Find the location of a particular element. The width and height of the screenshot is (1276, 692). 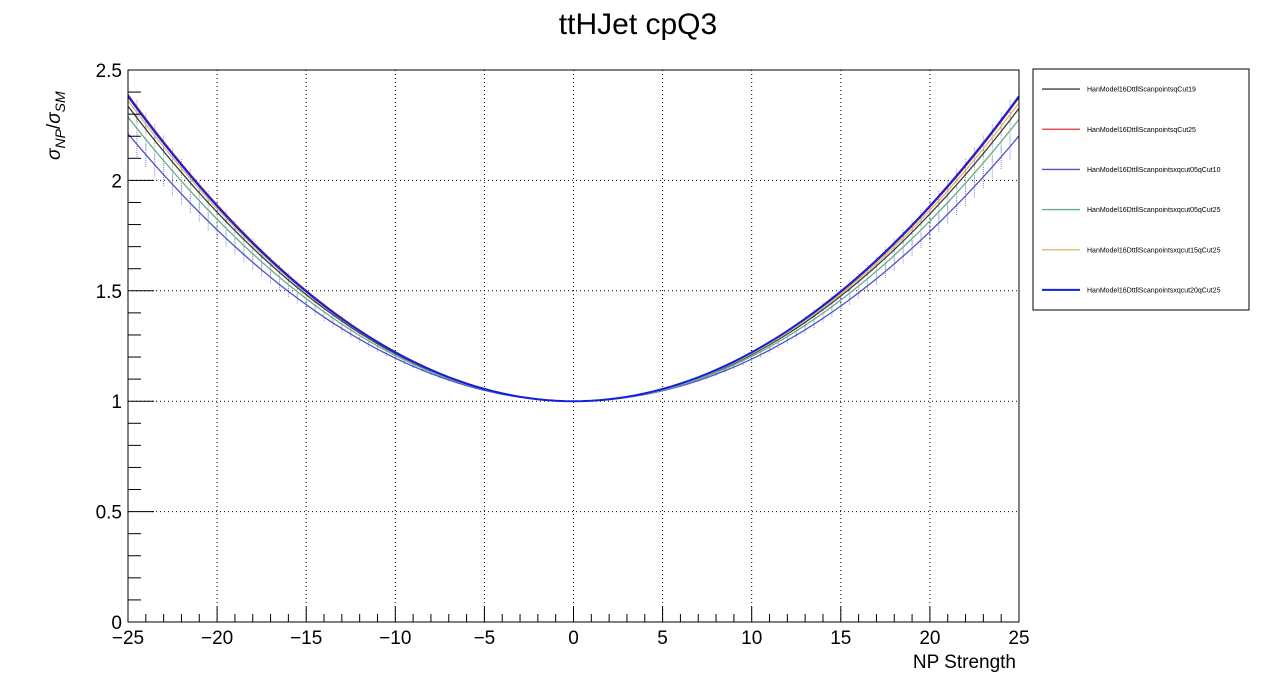

legend-box is located at coordinates (1141, 189).